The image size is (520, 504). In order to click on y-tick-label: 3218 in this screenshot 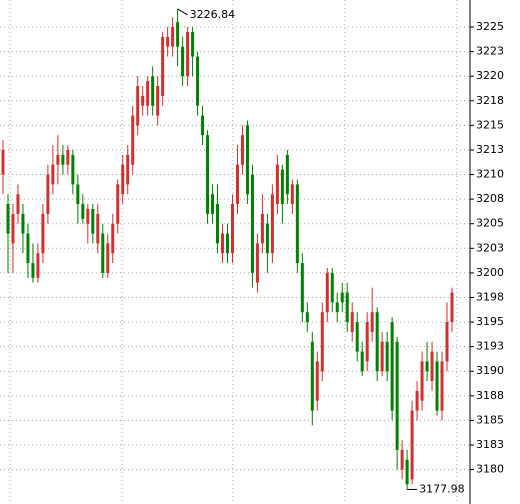, I will do `click(490, 100)`.